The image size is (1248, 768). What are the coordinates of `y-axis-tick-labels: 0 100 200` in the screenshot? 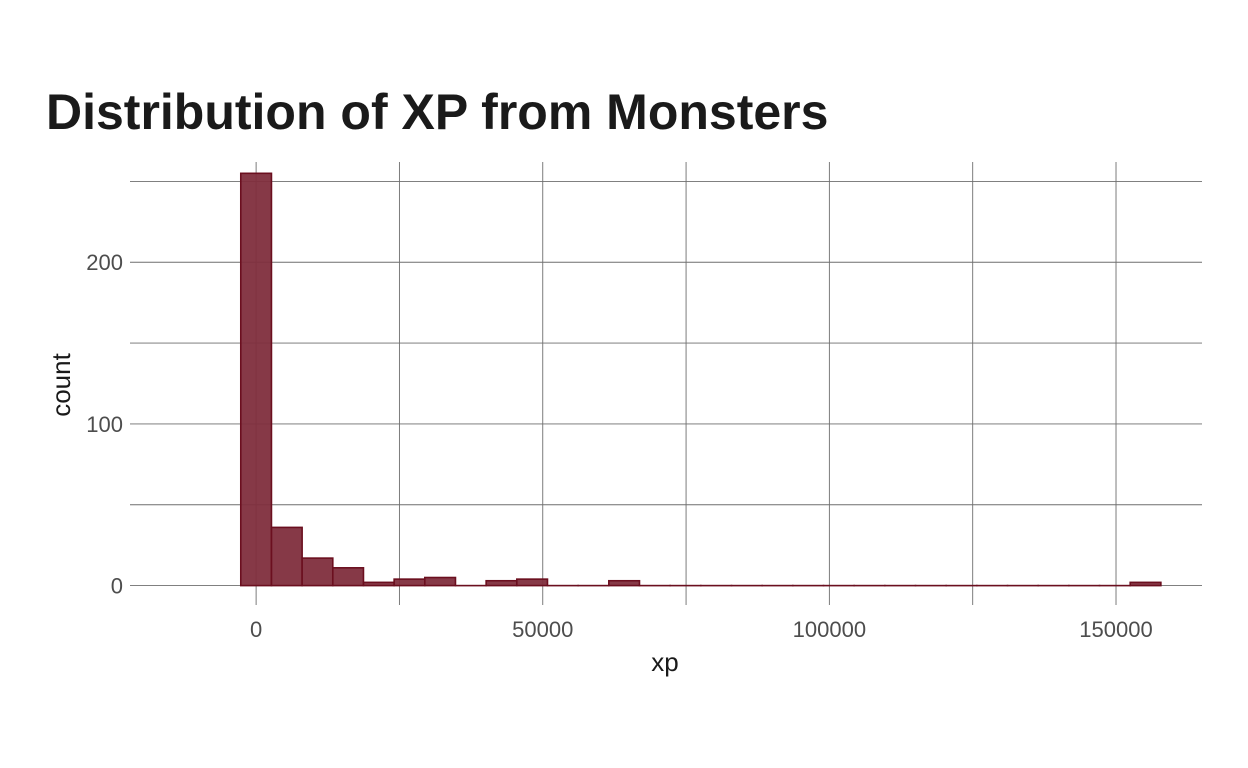 It's located at (104, 424).